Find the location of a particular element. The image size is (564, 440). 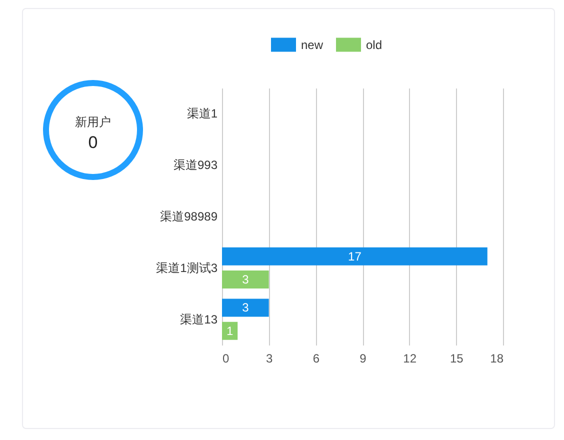

y-tick-label: 渠道1测试3 is located at coordinates (187, 267).